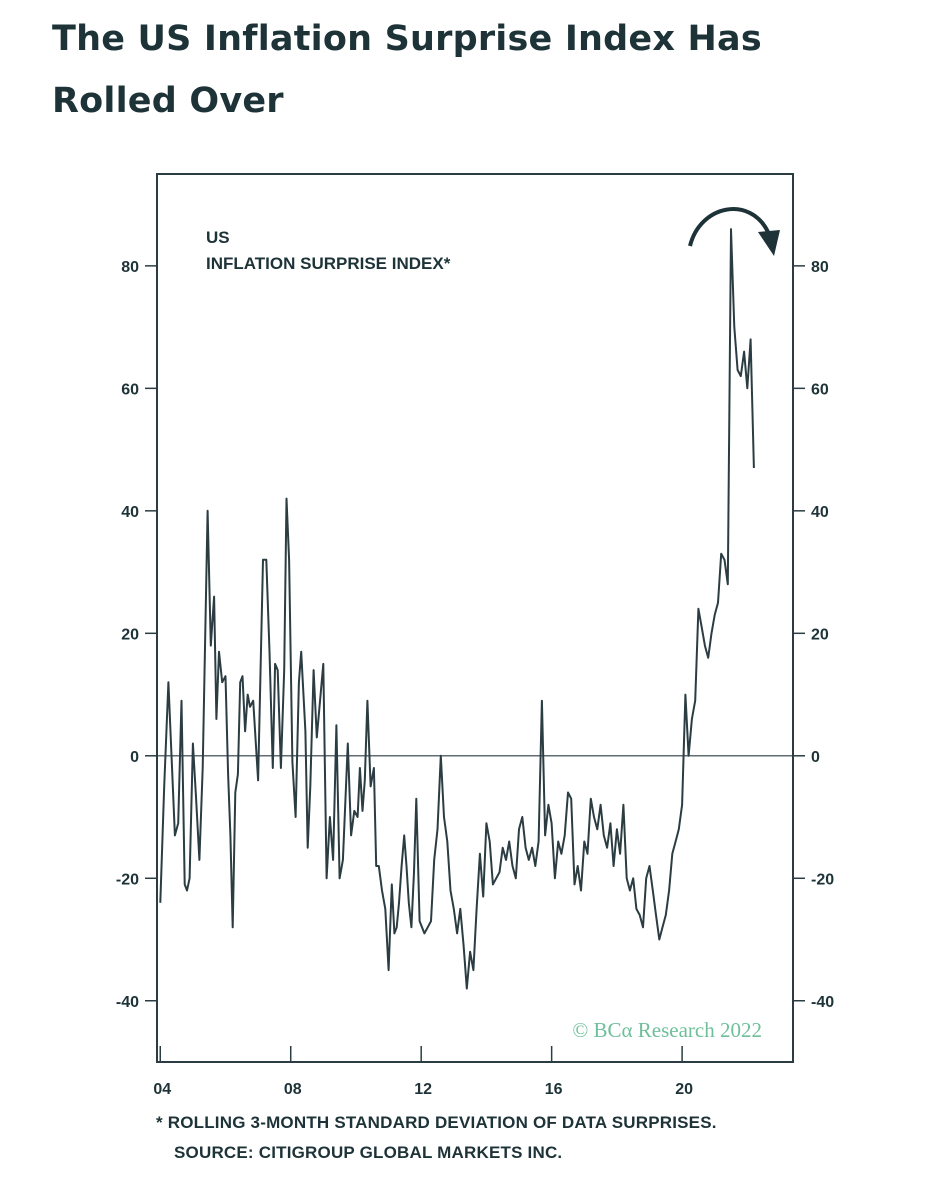  What do you see at coordinates (134, 757) in the screenshot?
I see `y-tick-label-left: 0` at bounding box center [134, 757].